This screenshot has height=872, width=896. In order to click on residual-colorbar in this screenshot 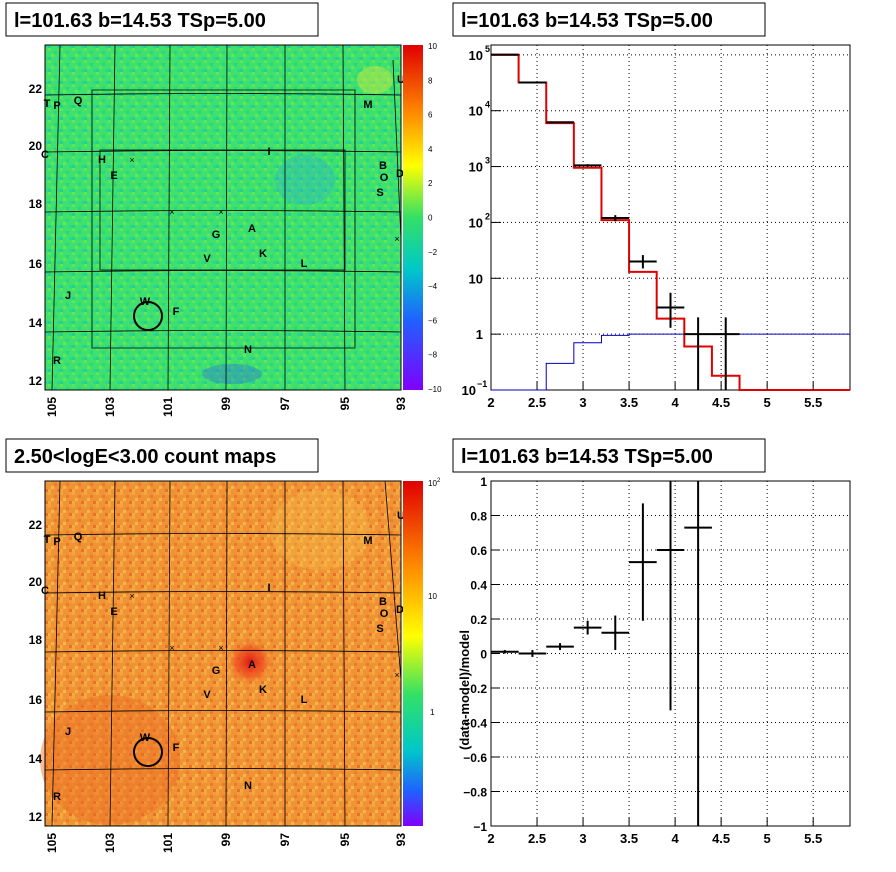, I will do `click(413, 217)`.